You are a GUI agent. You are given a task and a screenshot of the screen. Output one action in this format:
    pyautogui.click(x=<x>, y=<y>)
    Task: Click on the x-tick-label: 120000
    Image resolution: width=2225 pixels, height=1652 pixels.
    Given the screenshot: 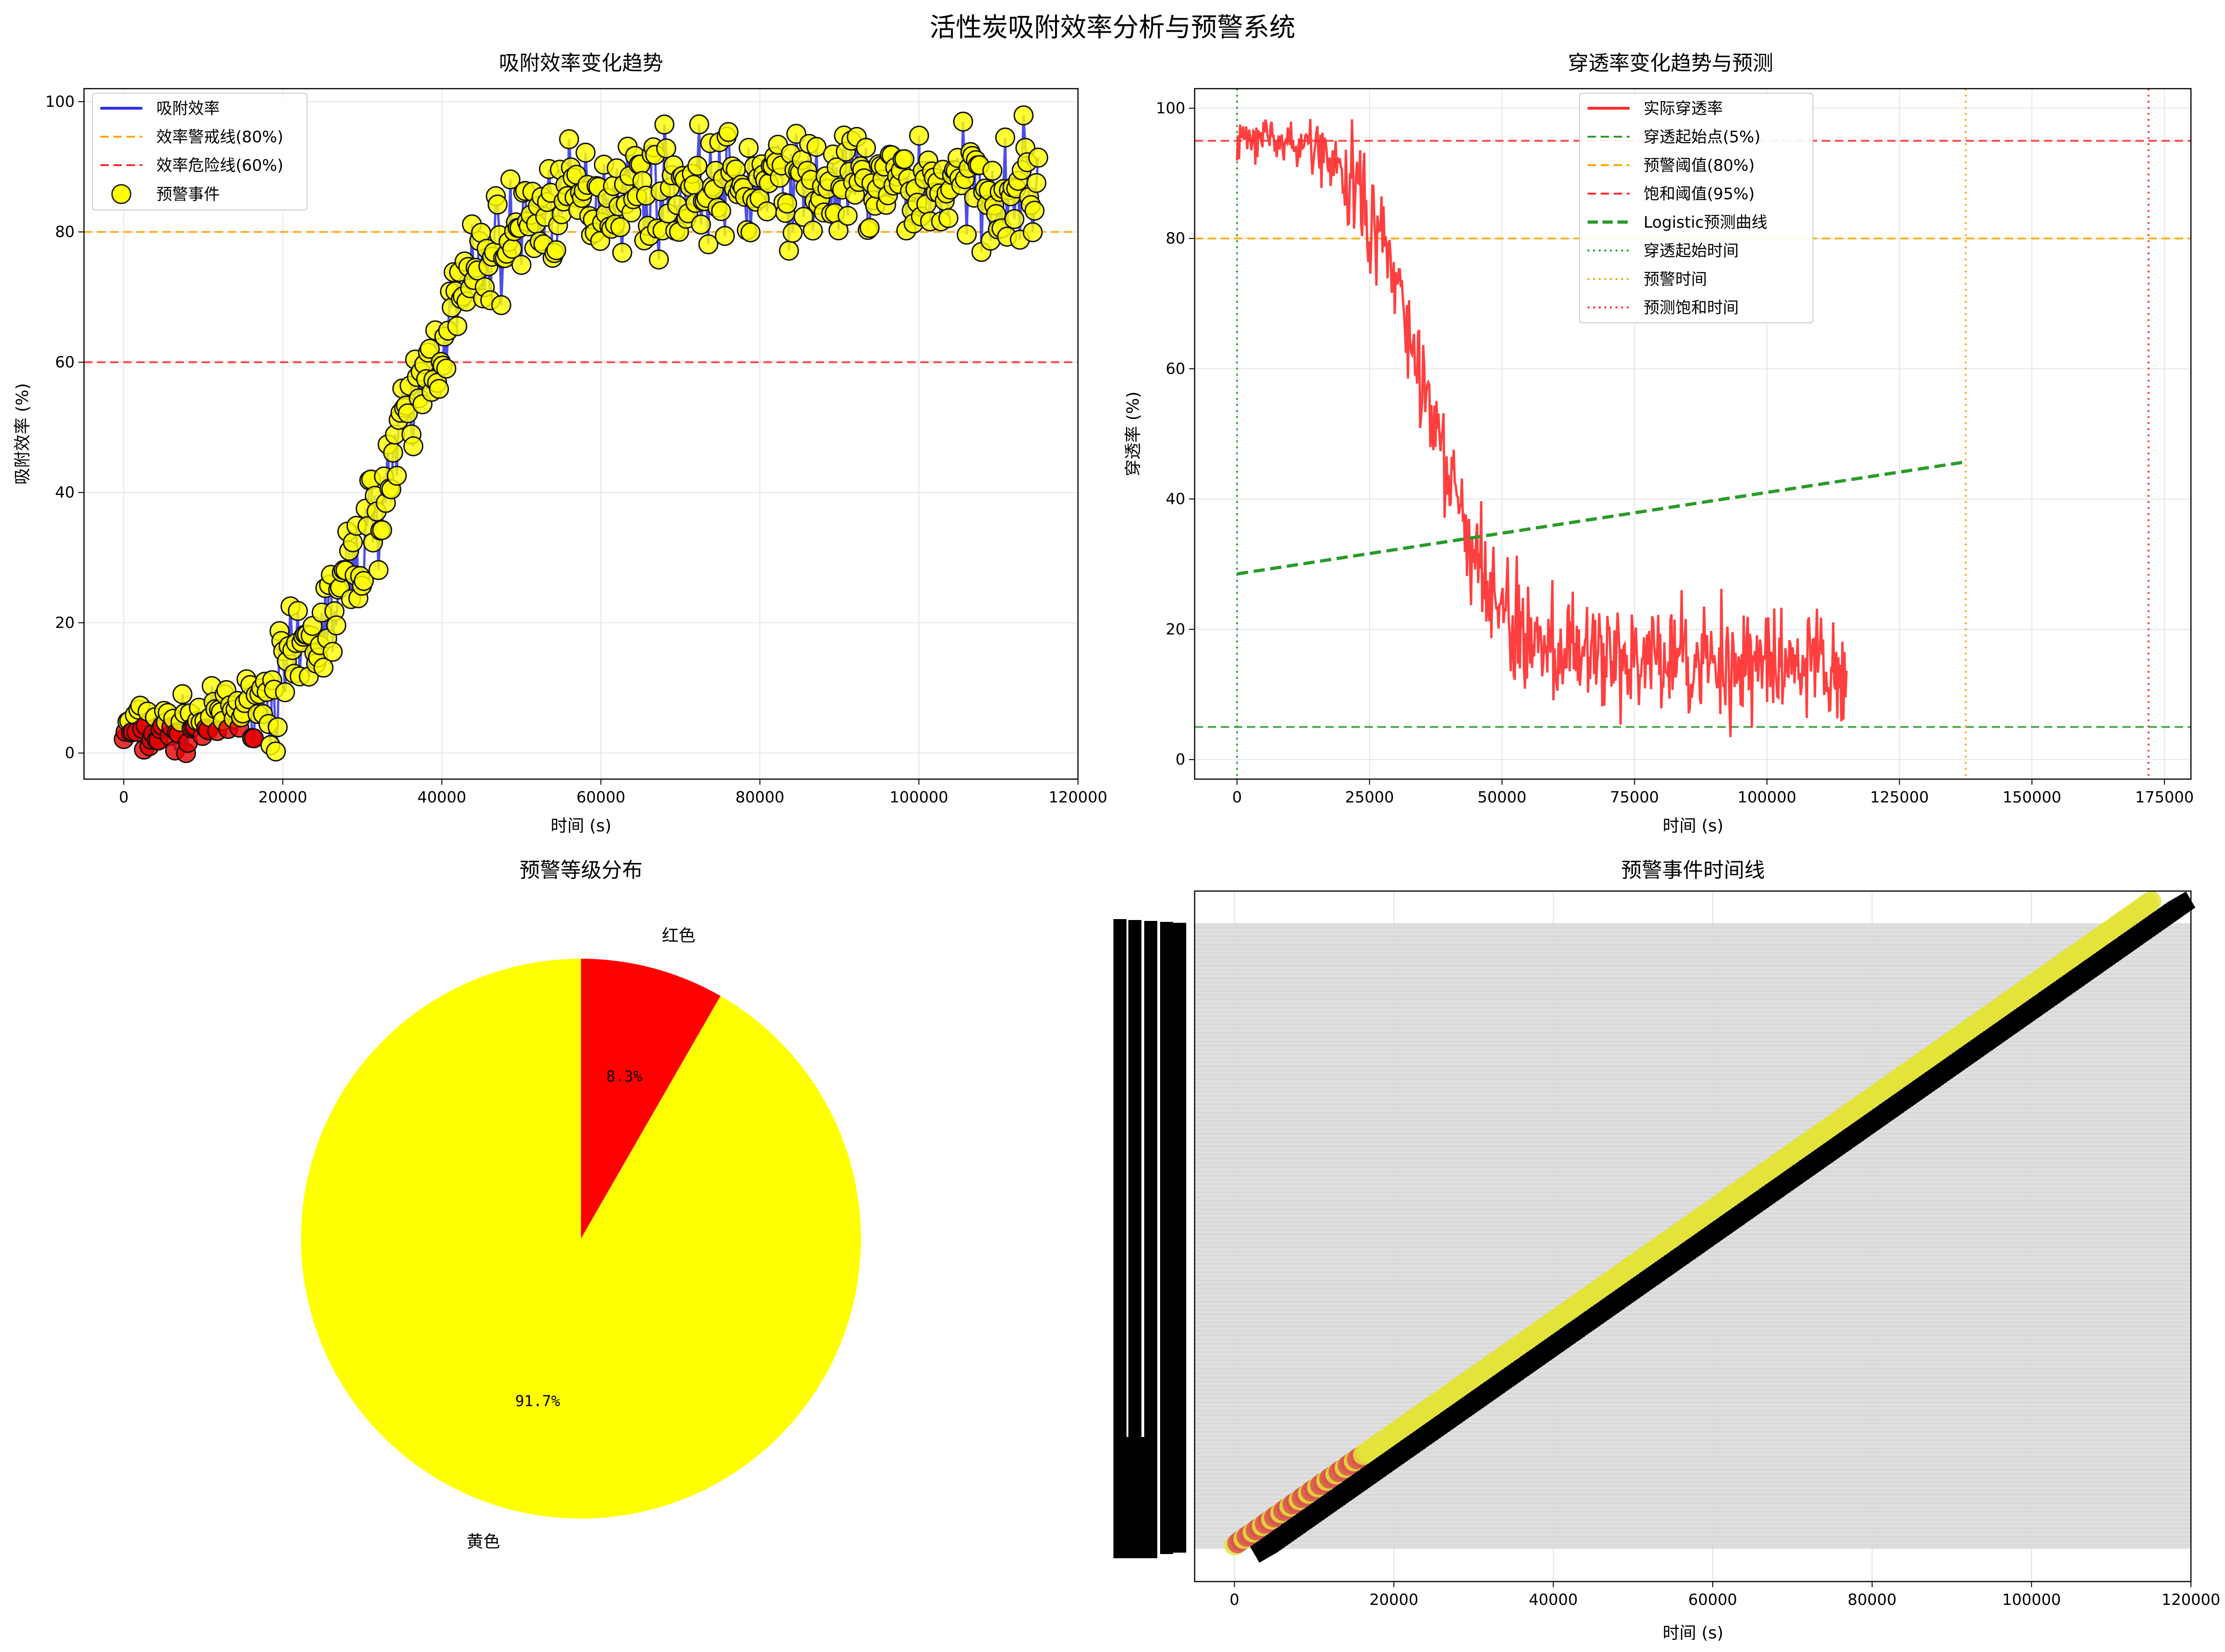 What is the action you would take?
    pyautogui.click(x=1078, y=797)
    